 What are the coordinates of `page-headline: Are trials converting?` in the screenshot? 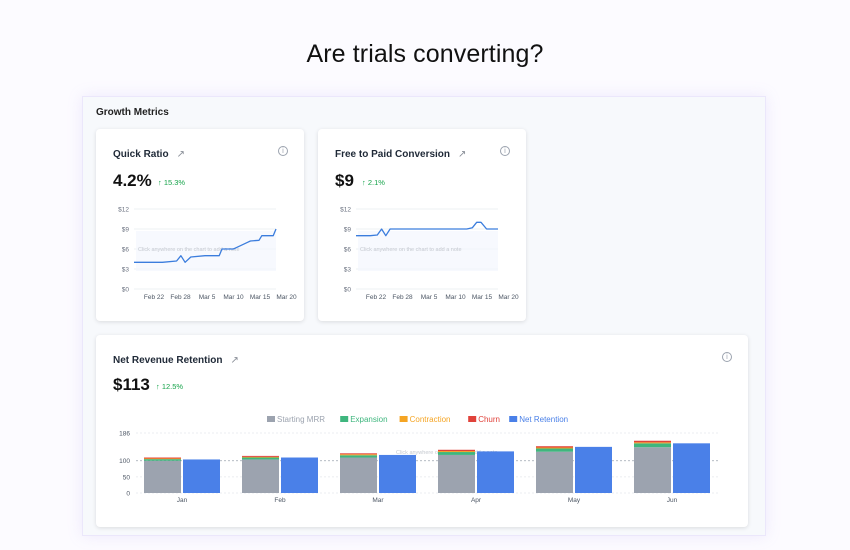 It's located at (425, 54).